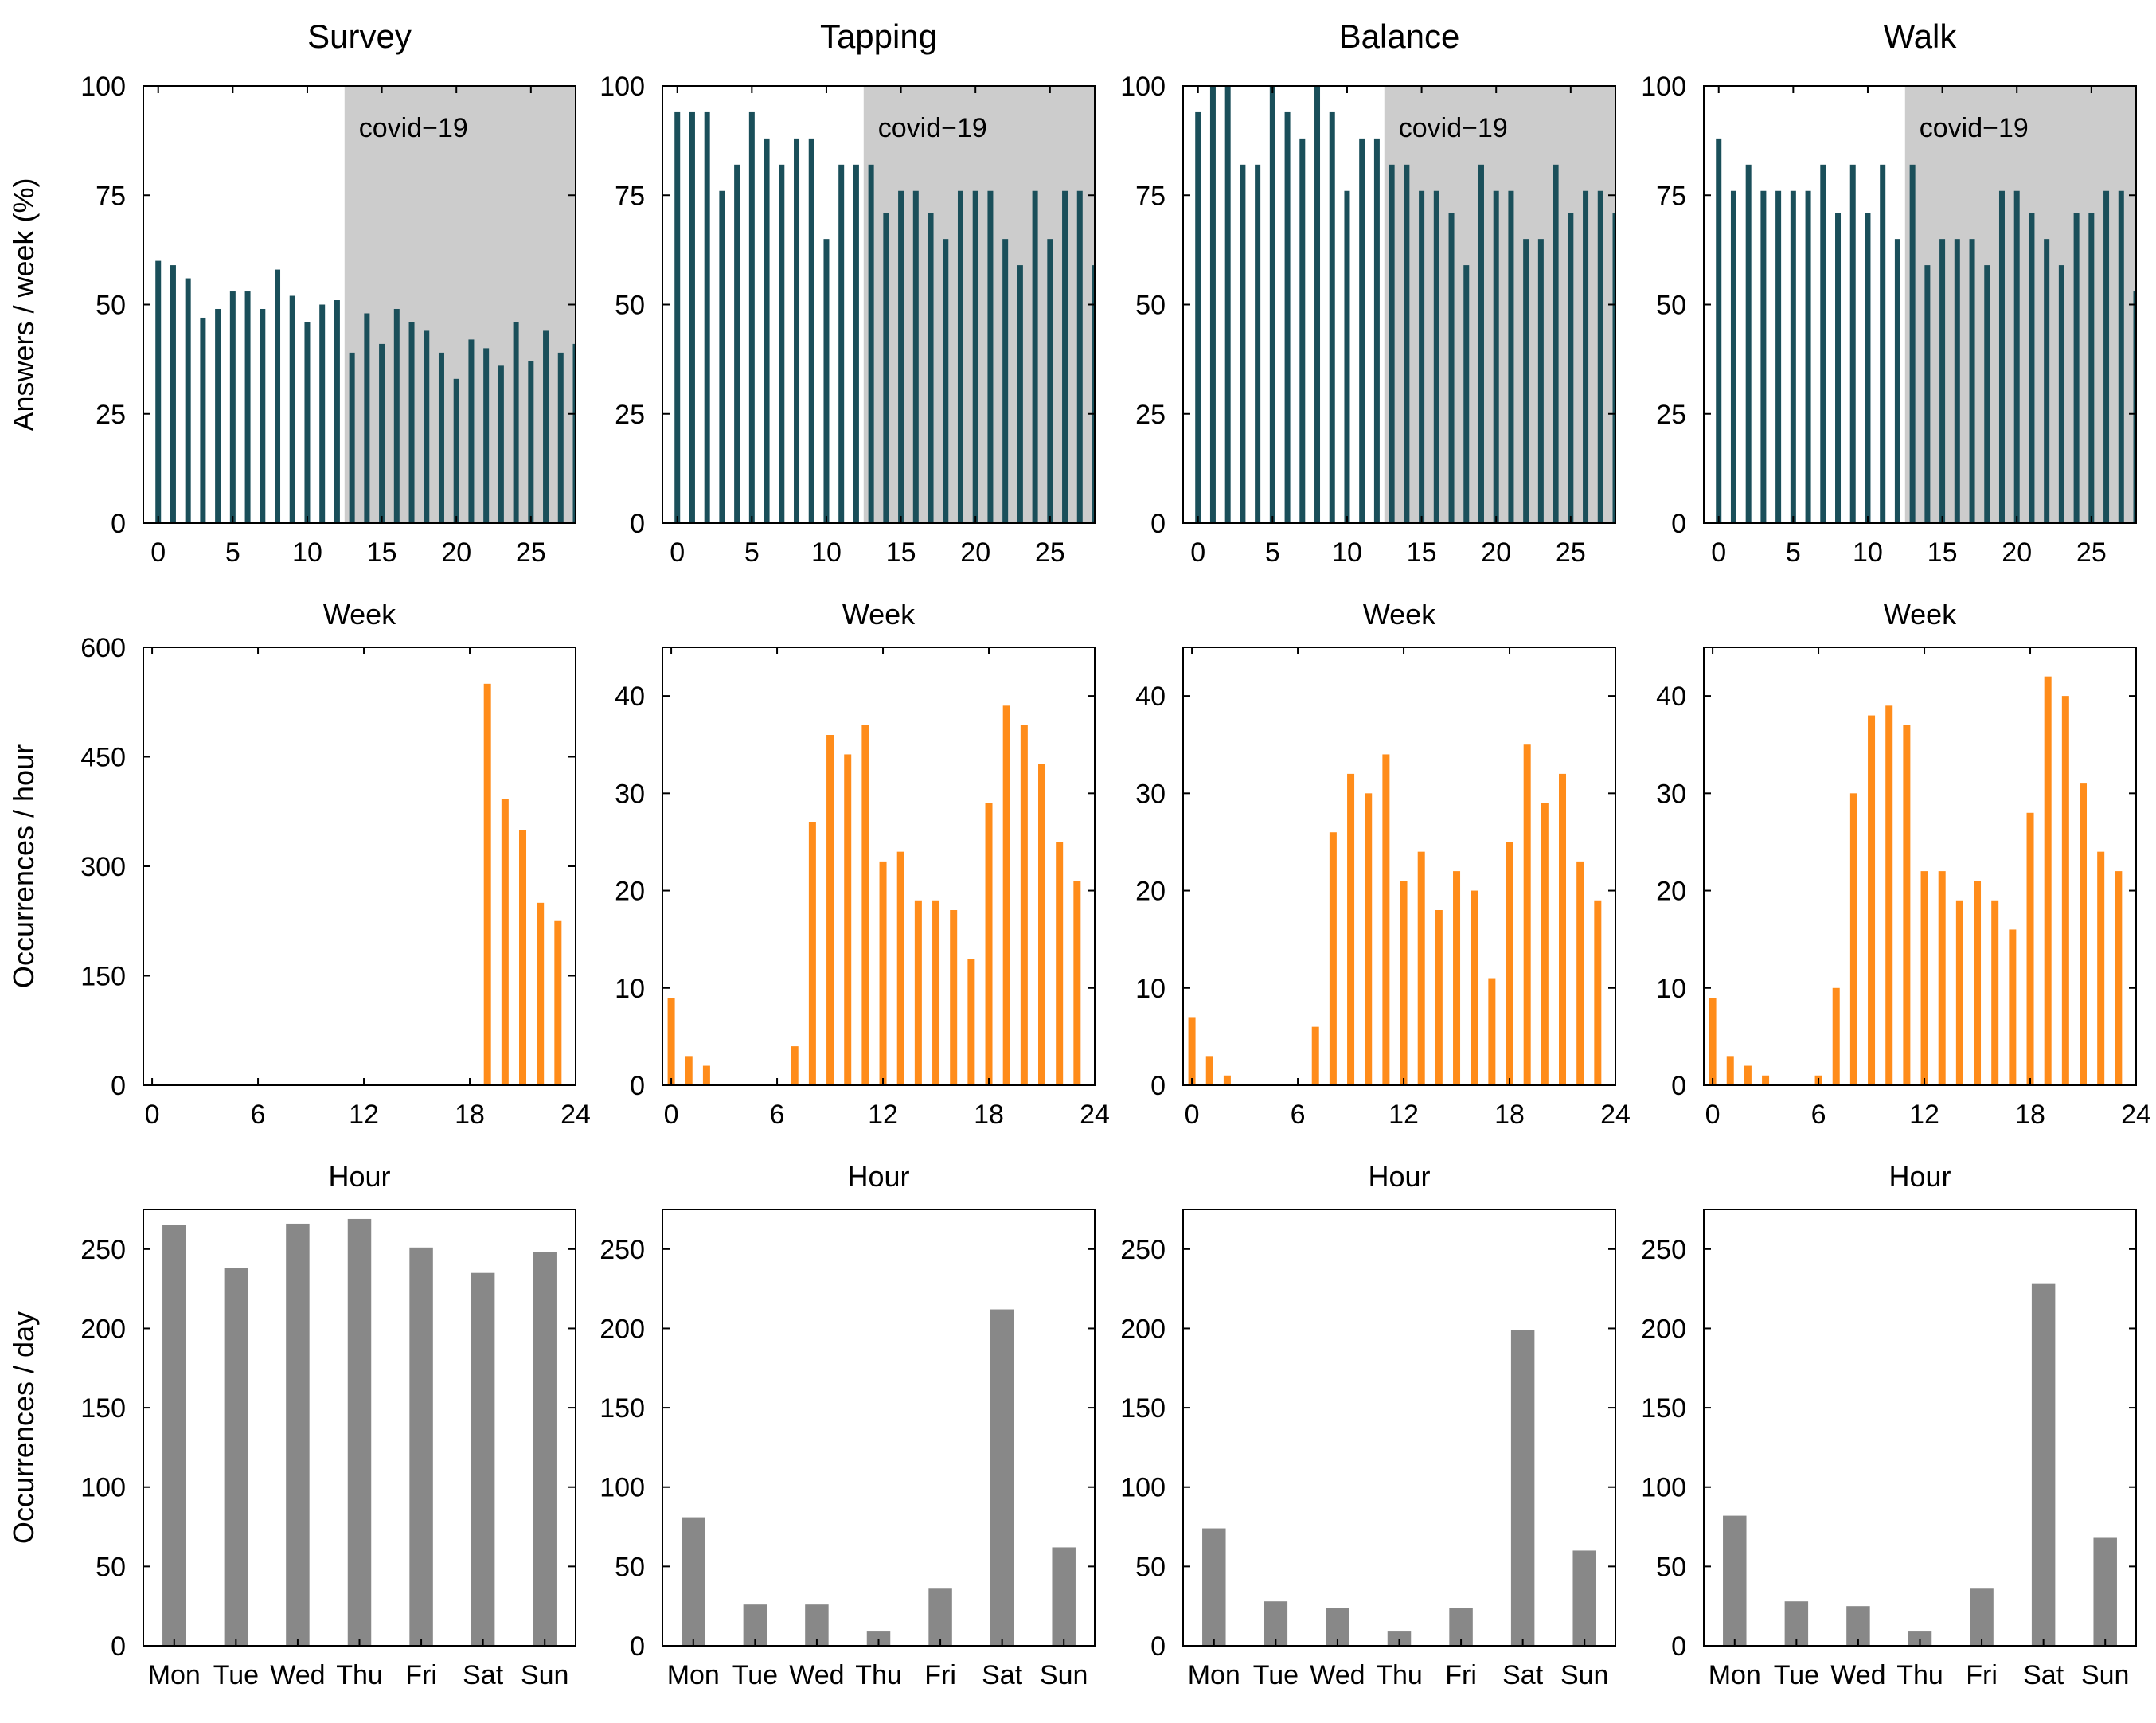  Describe the element at coordinates (382, 552) in the screenshot. I see `x-tick-label: 15` at that location.